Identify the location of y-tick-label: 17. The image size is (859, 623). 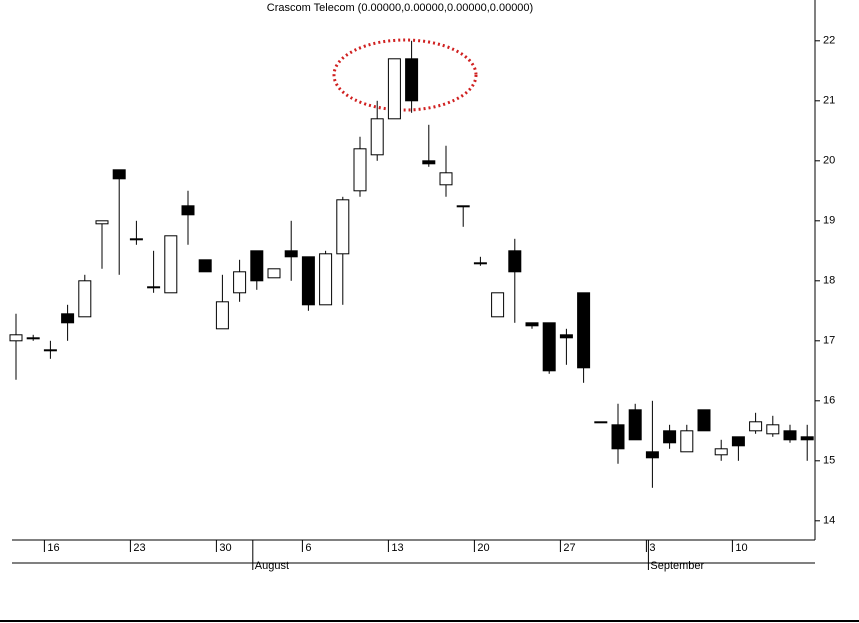
(829, 341).